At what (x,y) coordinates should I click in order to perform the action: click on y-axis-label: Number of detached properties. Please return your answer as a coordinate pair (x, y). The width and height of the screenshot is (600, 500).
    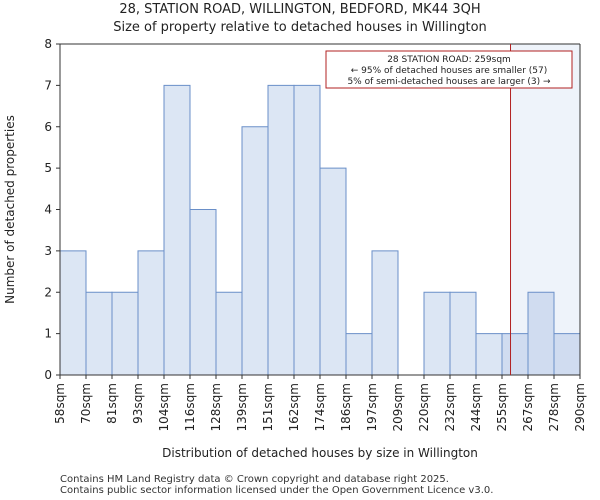
    Looking at the image, I should click on (10, 209).